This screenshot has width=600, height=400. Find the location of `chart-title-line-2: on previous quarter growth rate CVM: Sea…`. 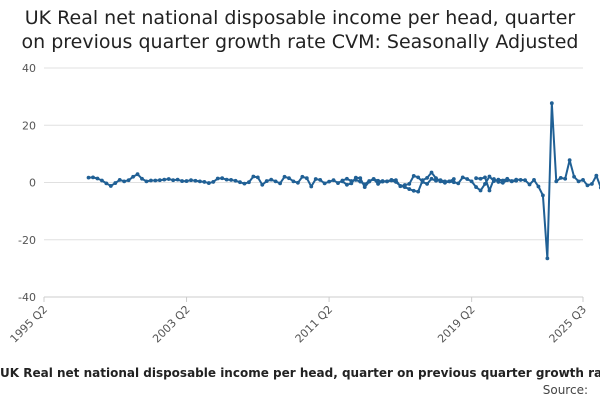

chart-title-line-2: on previous quarter growth rate CVM: Sea… is located at coordinates (300, 42).